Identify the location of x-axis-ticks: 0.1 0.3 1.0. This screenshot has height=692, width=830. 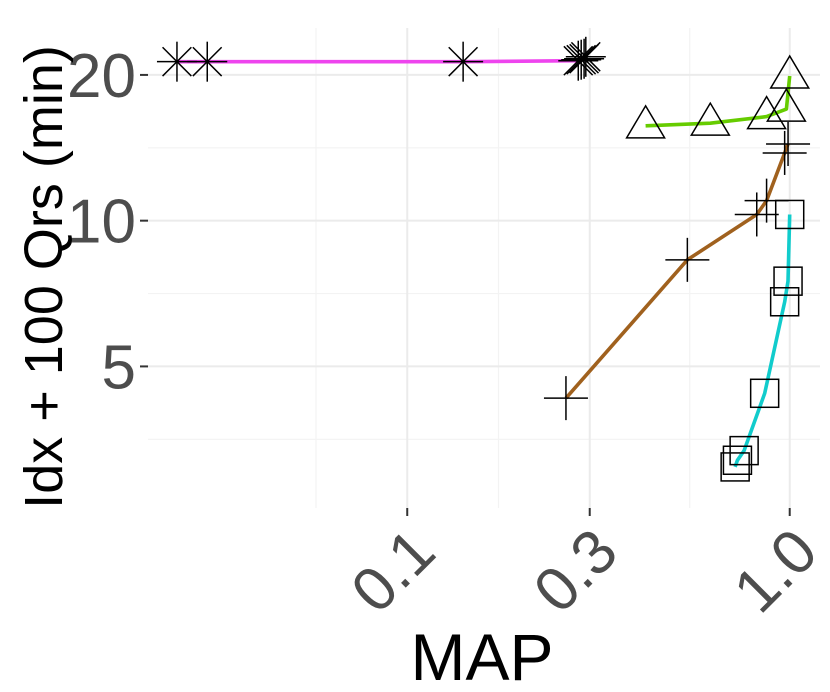
(584, 567).